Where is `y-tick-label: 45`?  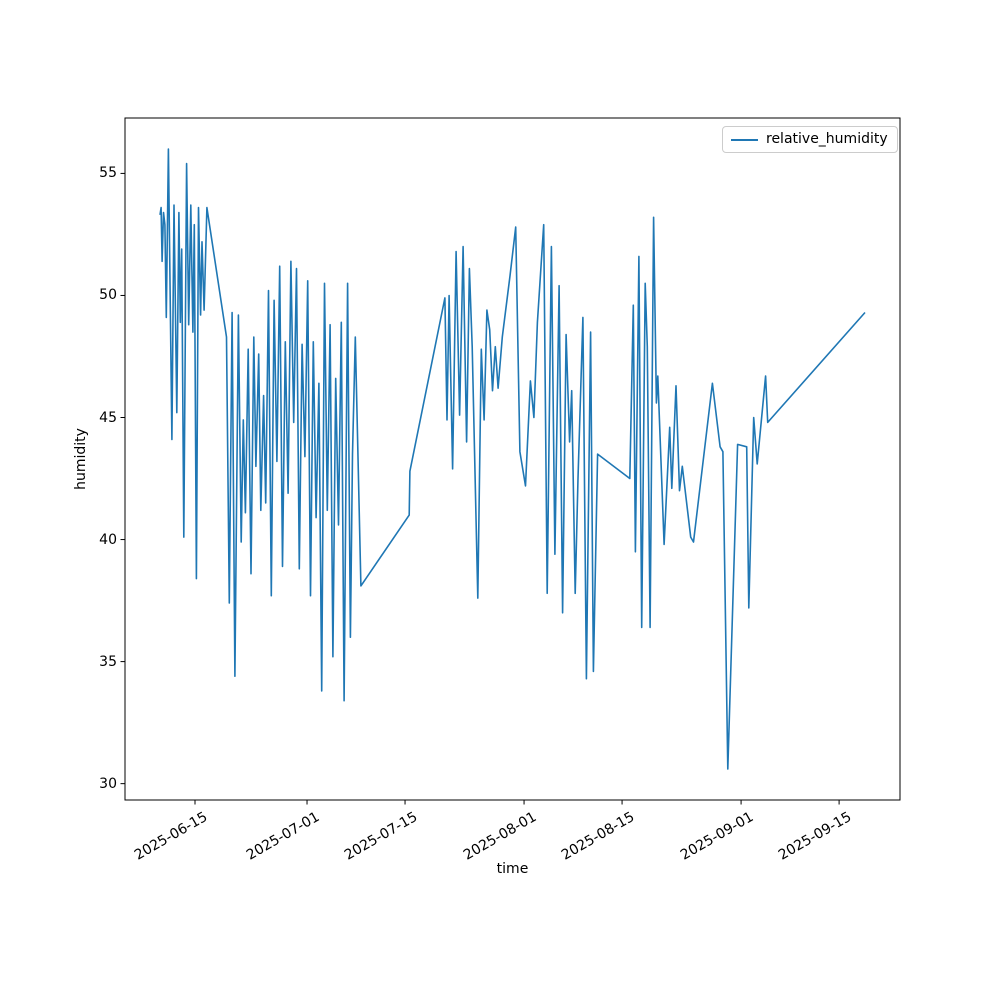
y-tick-label: 45 is located at coordinates (108, 417).